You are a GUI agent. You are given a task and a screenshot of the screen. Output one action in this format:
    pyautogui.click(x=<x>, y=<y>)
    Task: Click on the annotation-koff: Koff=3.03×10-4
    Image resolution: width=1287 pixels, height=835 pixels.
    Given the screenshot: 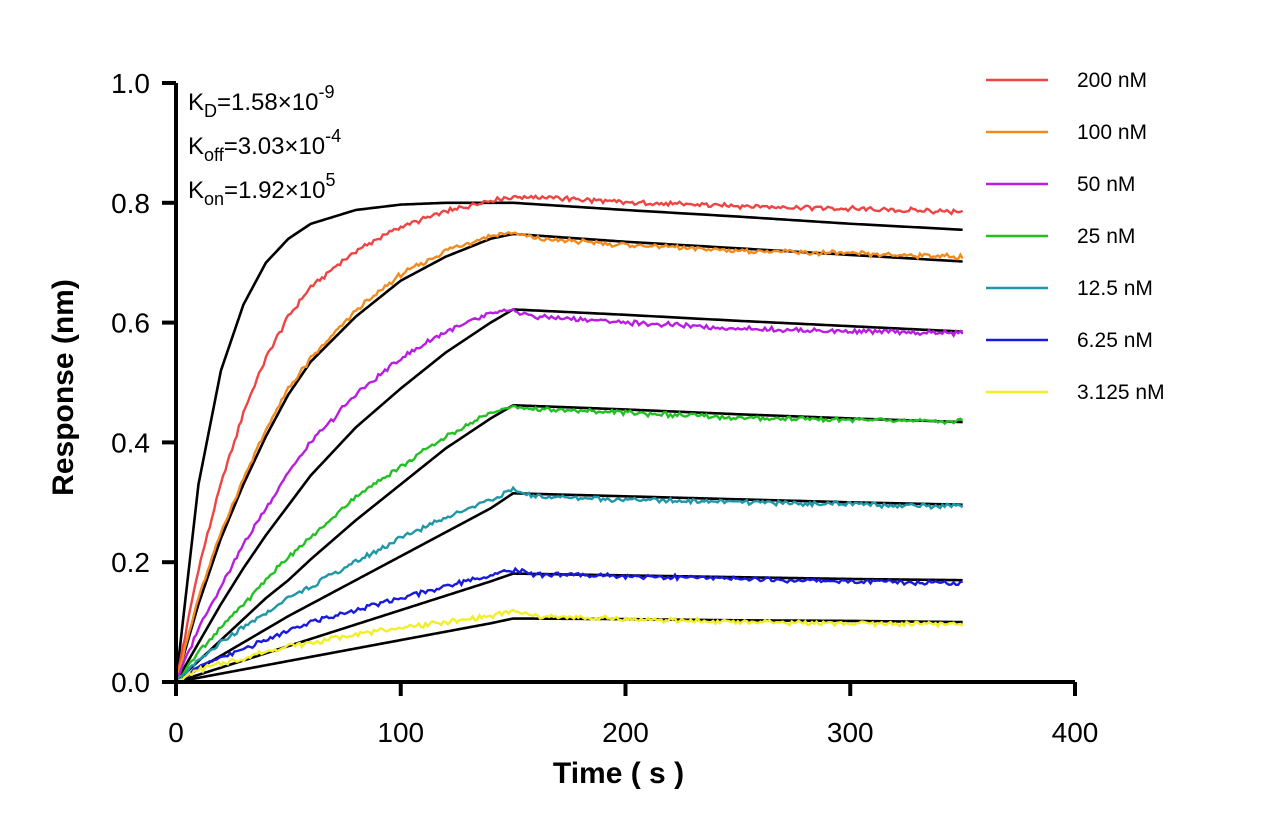 What is the action you would take?
    pyautogui.click(x=264, y=145)
    